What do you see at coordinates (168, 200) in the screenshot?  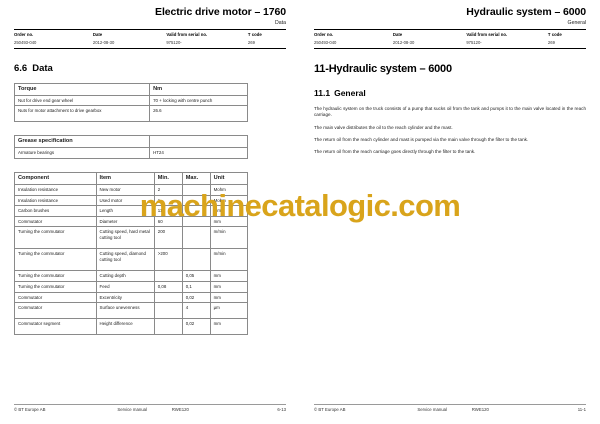 I see `table-cell: 1` at bounding box center [168, 200].